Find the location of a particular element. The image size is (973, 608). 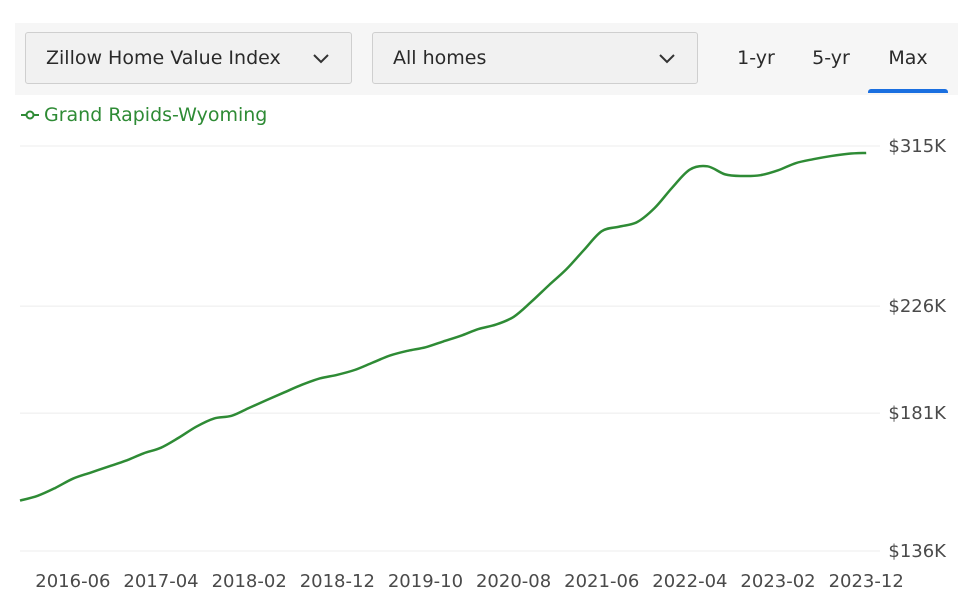

x-tick-label: 2023-02 is located at coordinates (777, 581).